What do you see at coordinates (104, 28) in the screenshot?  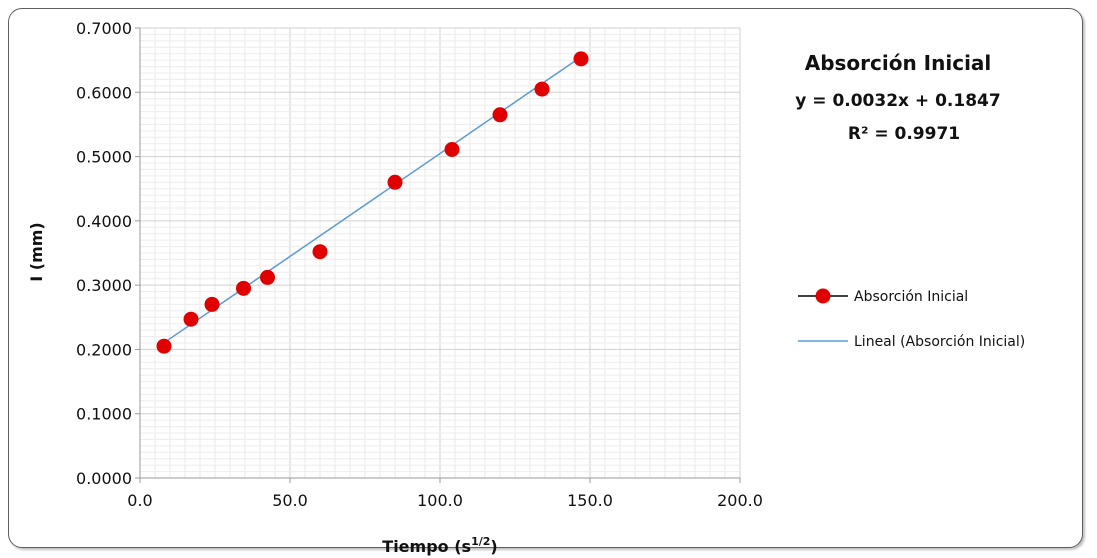 I see `y-tick-label: 0.7000` at bounding box center [104, 28].